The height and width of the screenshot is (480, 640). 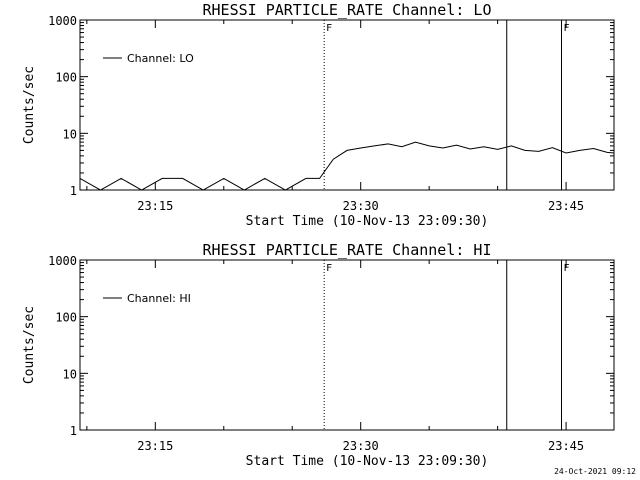 What do you see at coordinates (159, 298) in the screenshot?
I see `legend-label: Channel: HI` at bounding box center [159, 298].